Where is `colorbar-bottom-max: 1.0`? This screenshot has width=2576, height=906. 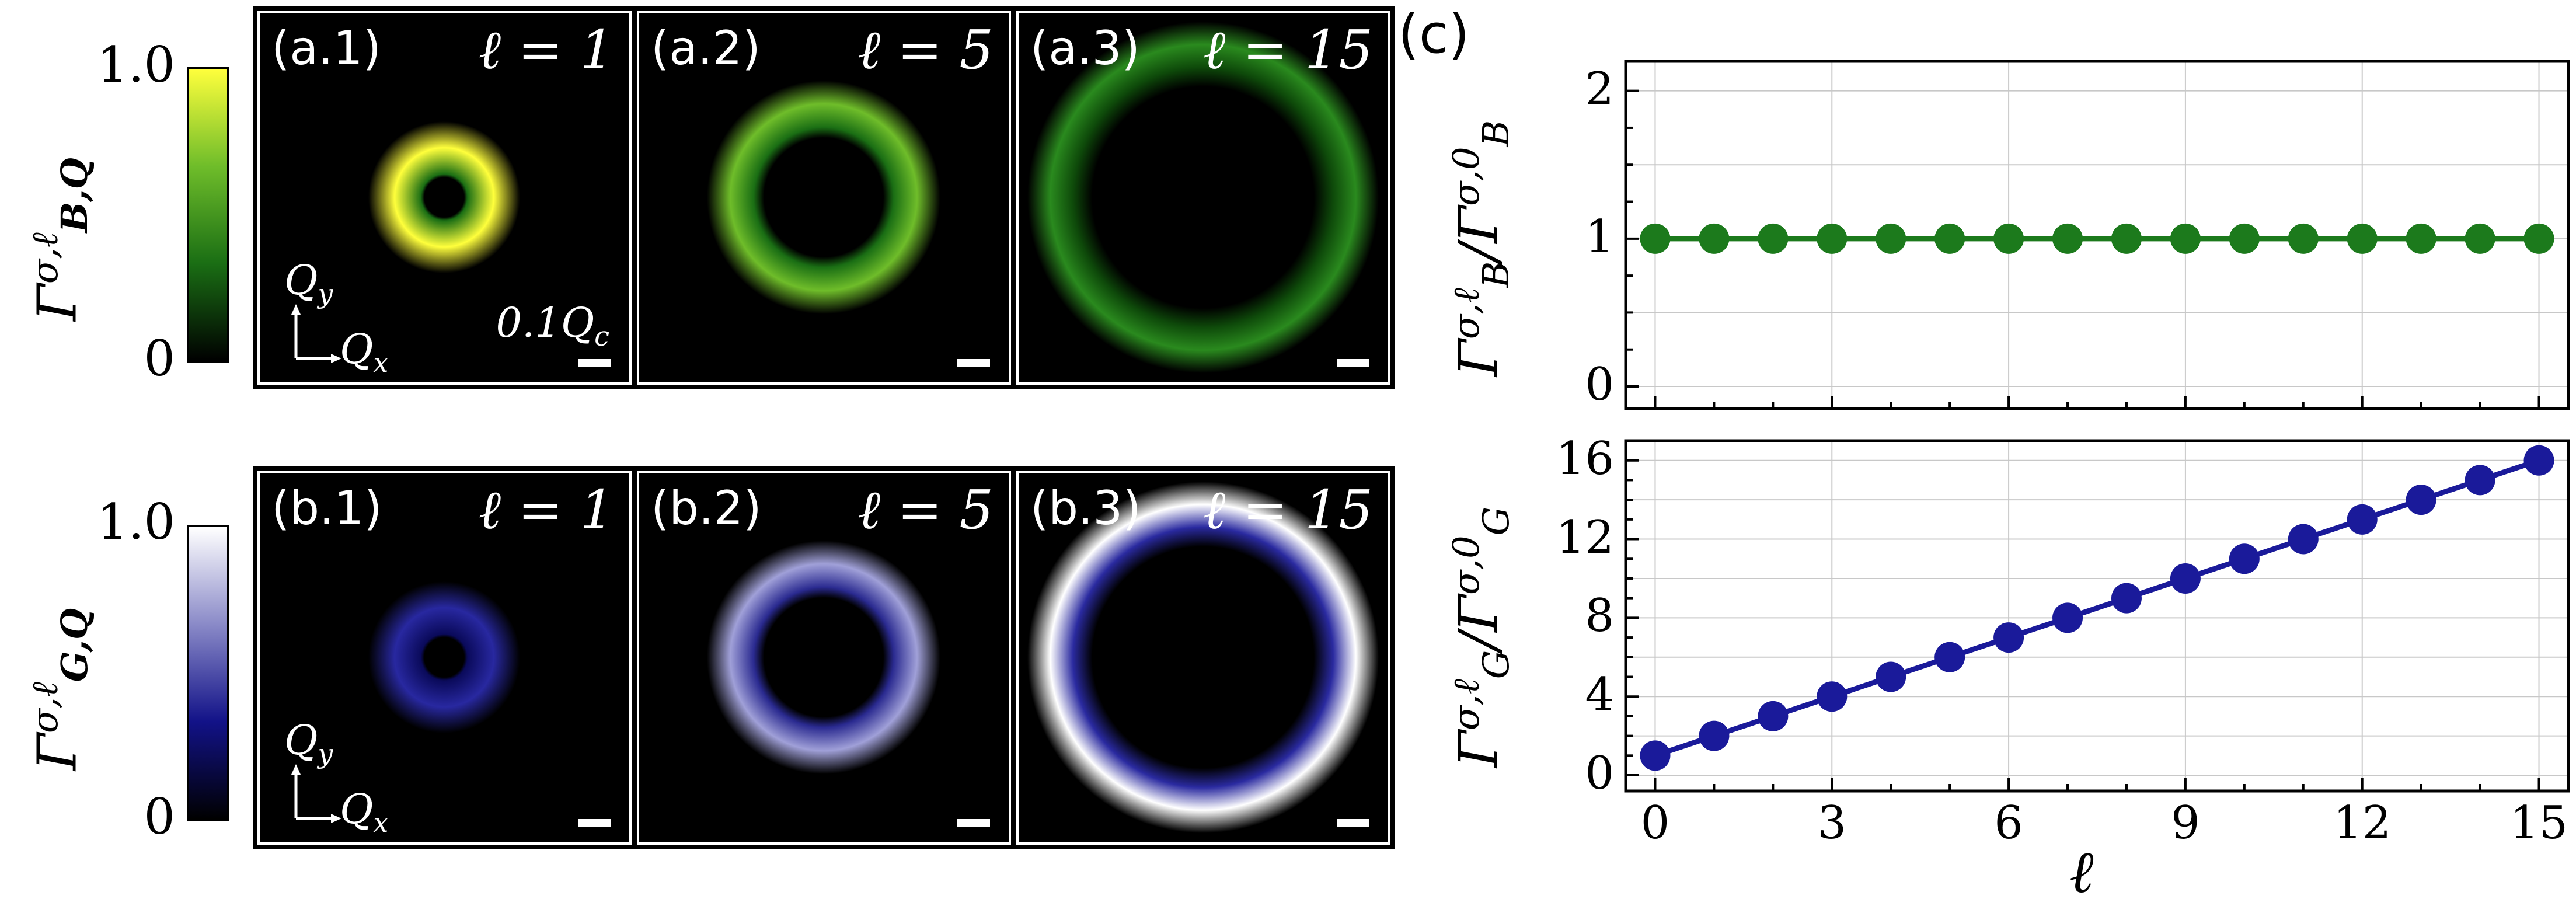 colorbar-bottom-max: 1.0 is located at coordinates (136, 521).